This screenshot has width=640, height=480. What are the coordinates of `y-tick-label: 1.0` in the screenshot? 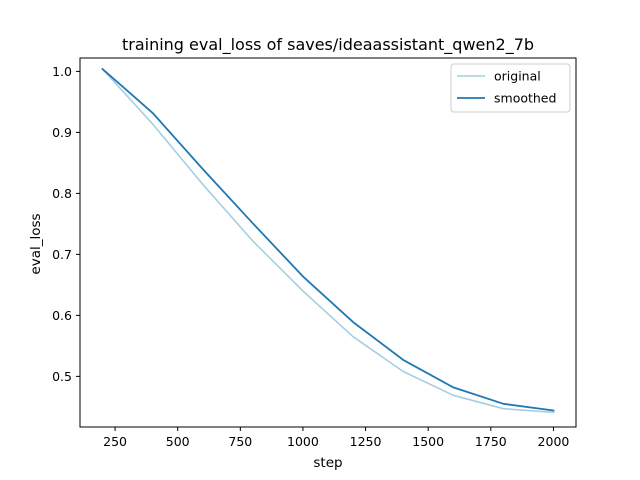 It's located at (62, 71).